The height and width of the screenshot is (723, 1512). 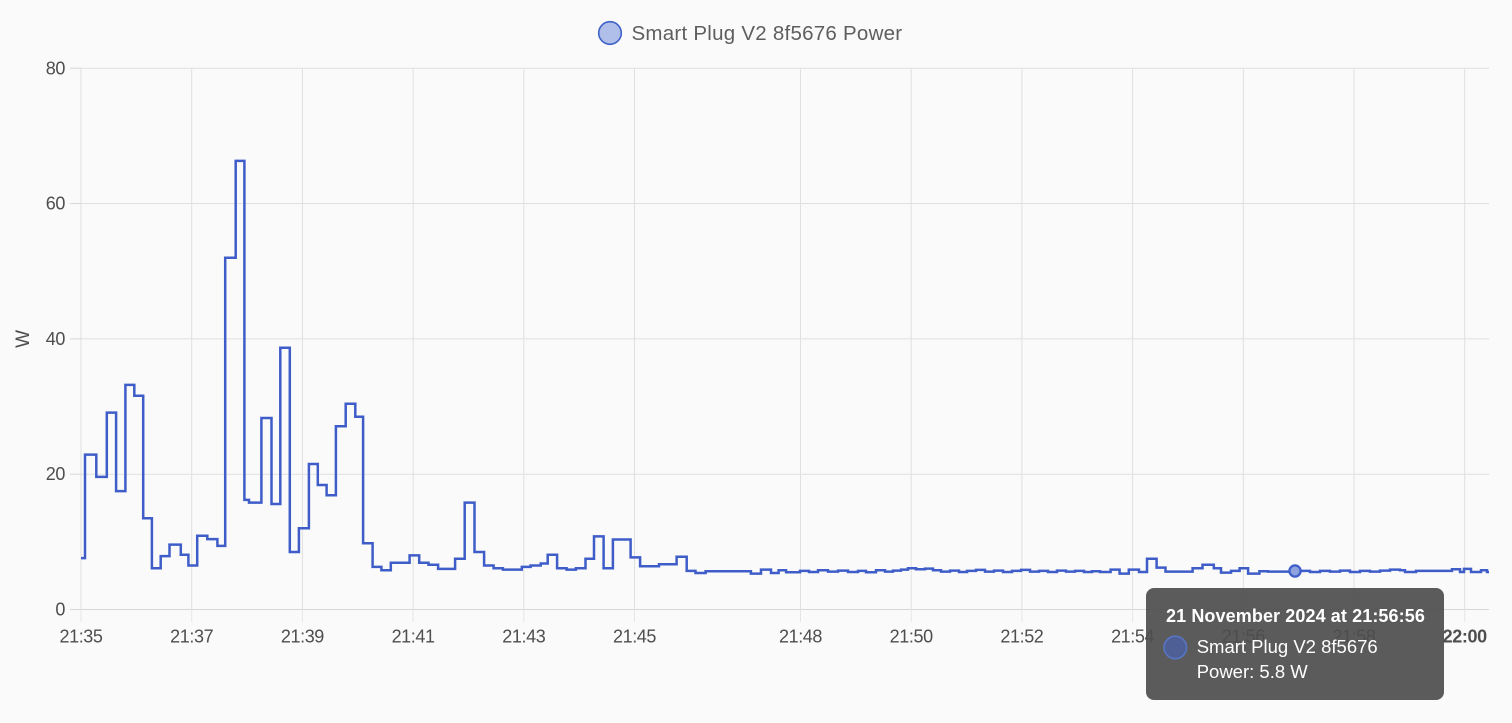 What do you see at coordinates (56, 474) in the screenshot?
I see `svg-text: 20` at bounding box center [56, 474].